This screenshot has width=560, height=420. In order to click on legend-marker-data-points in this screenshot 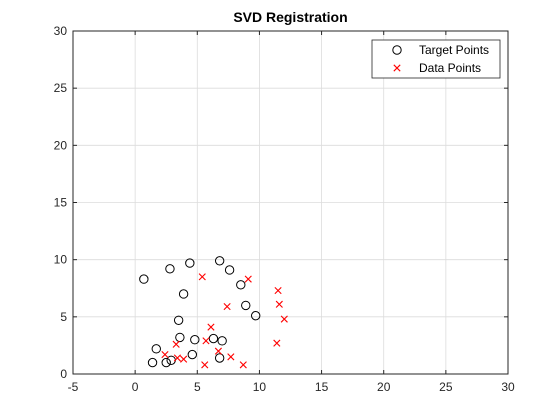, I will do `click(397, 68)`.